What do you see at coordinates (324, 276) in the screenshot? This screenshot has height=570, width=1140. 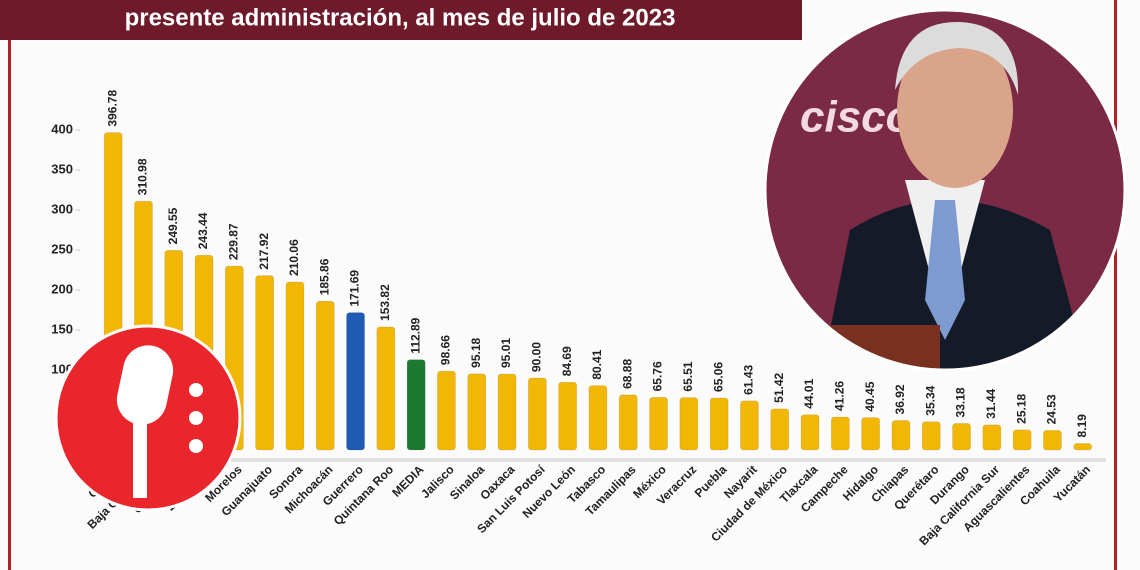 I see `value-label: 185.86` at bounding box center [324, 276].